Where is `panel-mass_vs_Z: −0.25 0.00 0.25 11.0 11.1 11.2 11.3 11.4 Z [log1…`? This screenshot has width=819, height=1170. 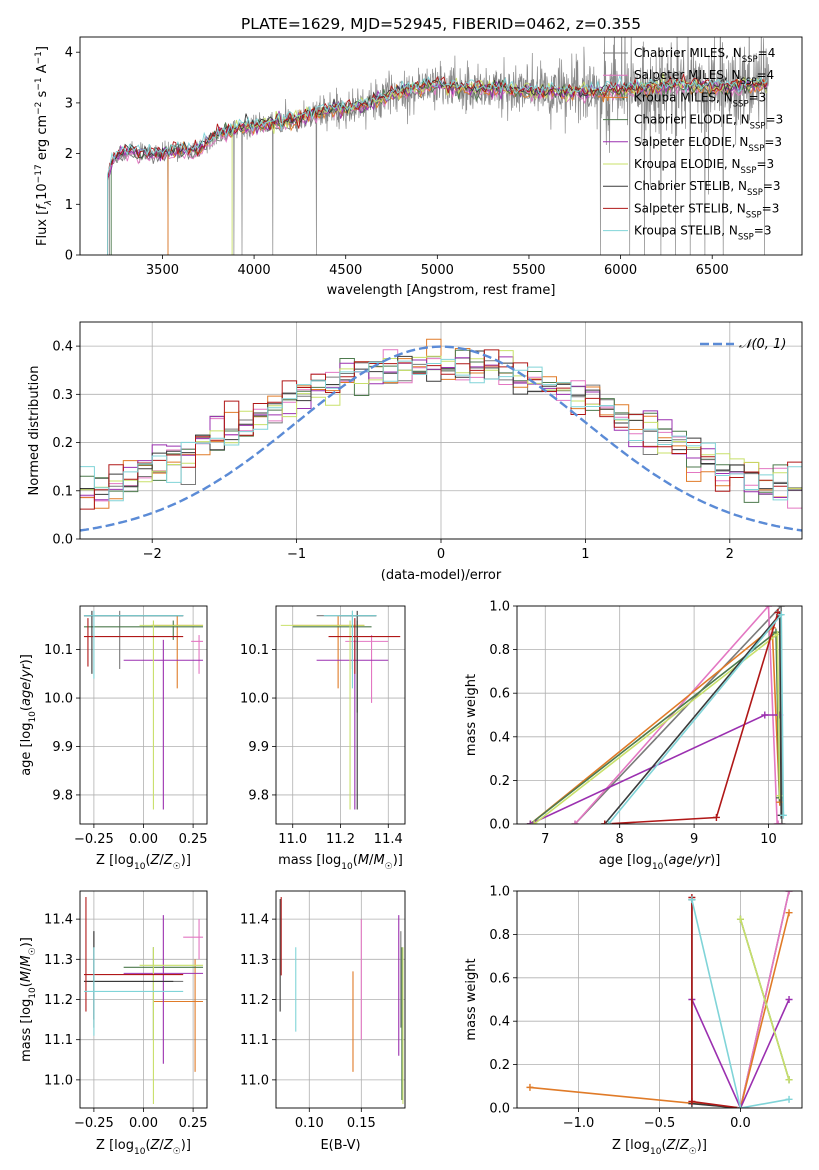 panel-mass_vs_Z: −0.25 0.00 0.25 11.0 11.1 11.2 11.3 11.4 Z [log1… is located at coordinates (113, 1023).